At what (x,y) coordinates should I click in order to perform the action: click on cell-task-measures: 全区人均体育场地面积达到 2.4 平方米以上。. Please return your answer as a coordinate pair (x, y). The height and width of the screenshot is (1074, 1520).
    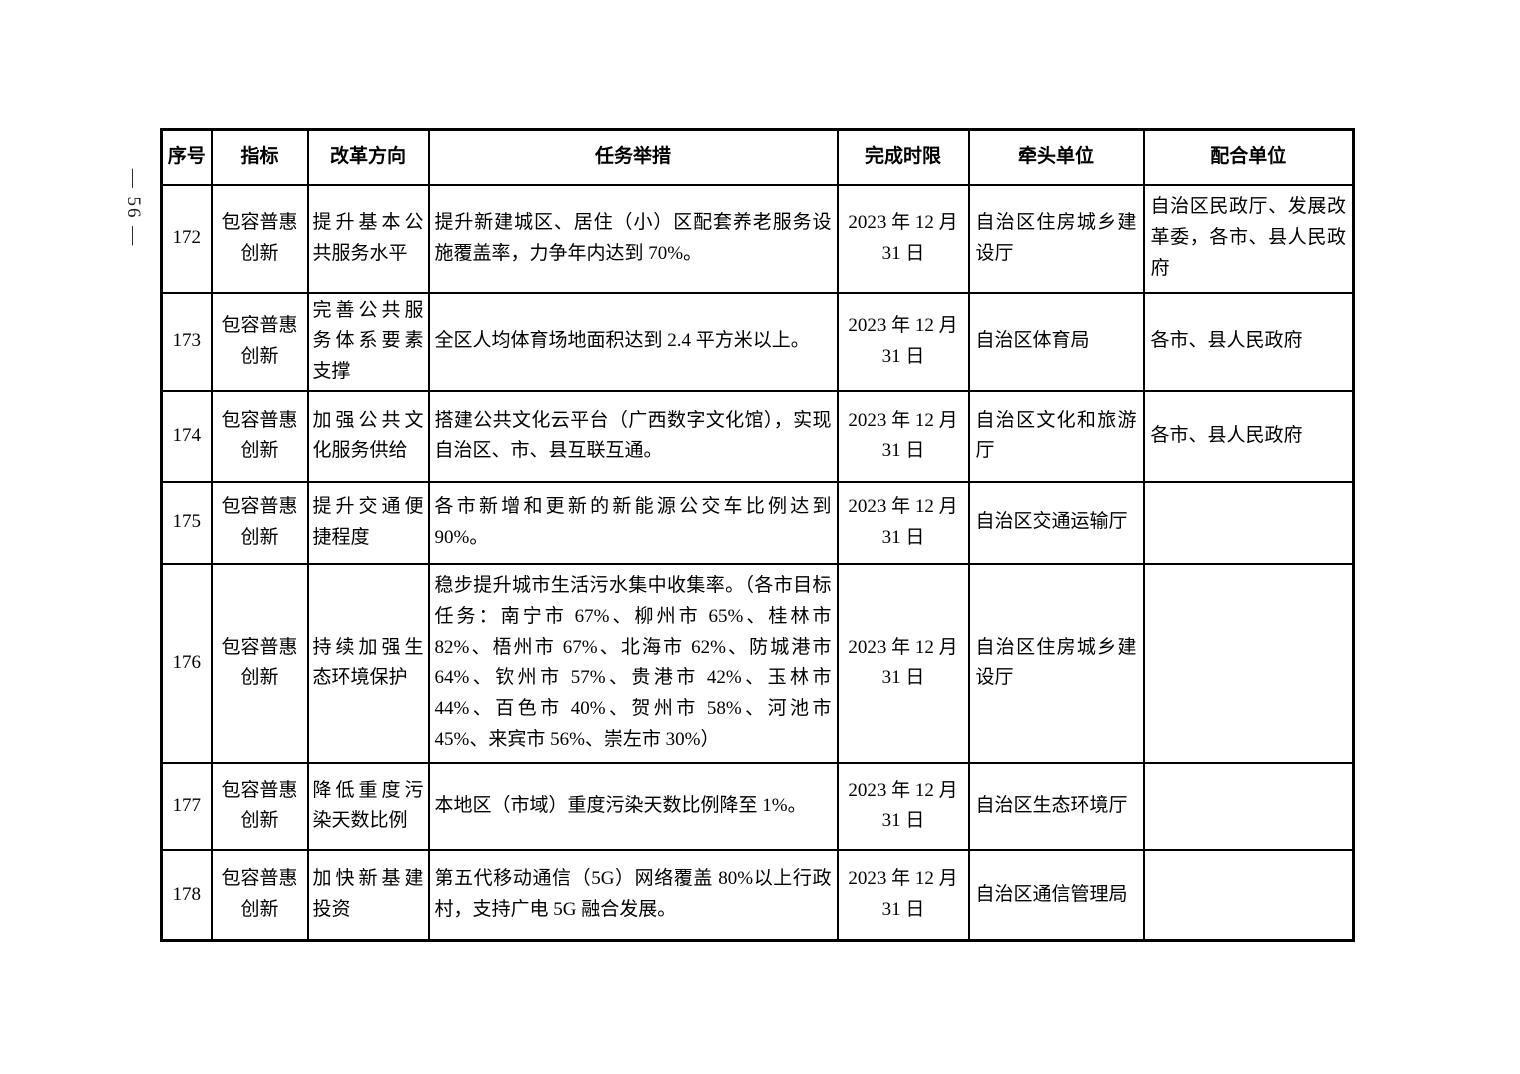
    Looking at the image, I should click on (633, 341).